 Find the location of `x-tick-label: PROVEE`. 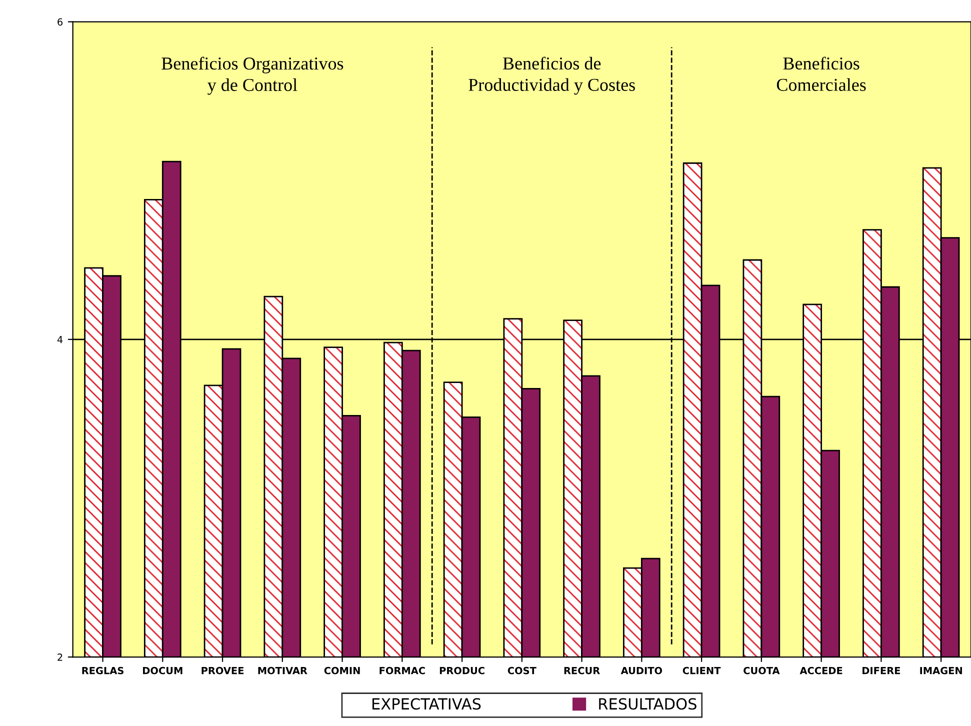

x-tick-label: PROVEE is located at coordinates (223, 670).